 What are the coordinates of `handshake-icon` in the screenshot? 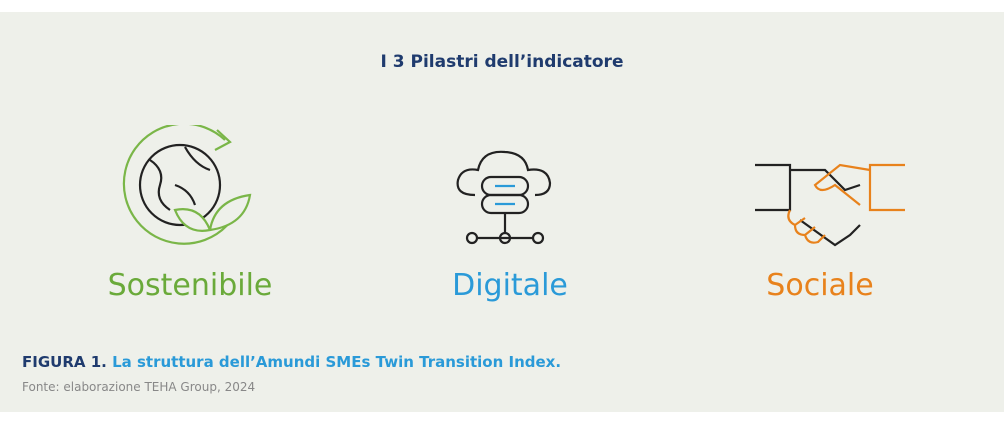 It's located at (830, 205).